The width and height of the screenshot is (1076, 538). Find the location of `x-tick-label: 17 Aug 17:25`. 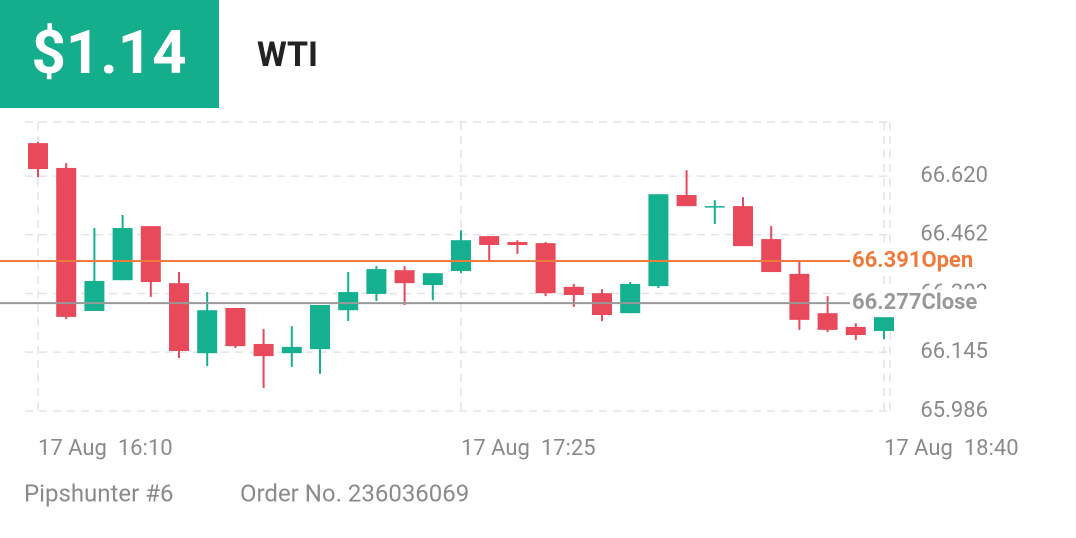

x-tick-label: 17 Aug 17:25 is located at coordinates (528, 448).